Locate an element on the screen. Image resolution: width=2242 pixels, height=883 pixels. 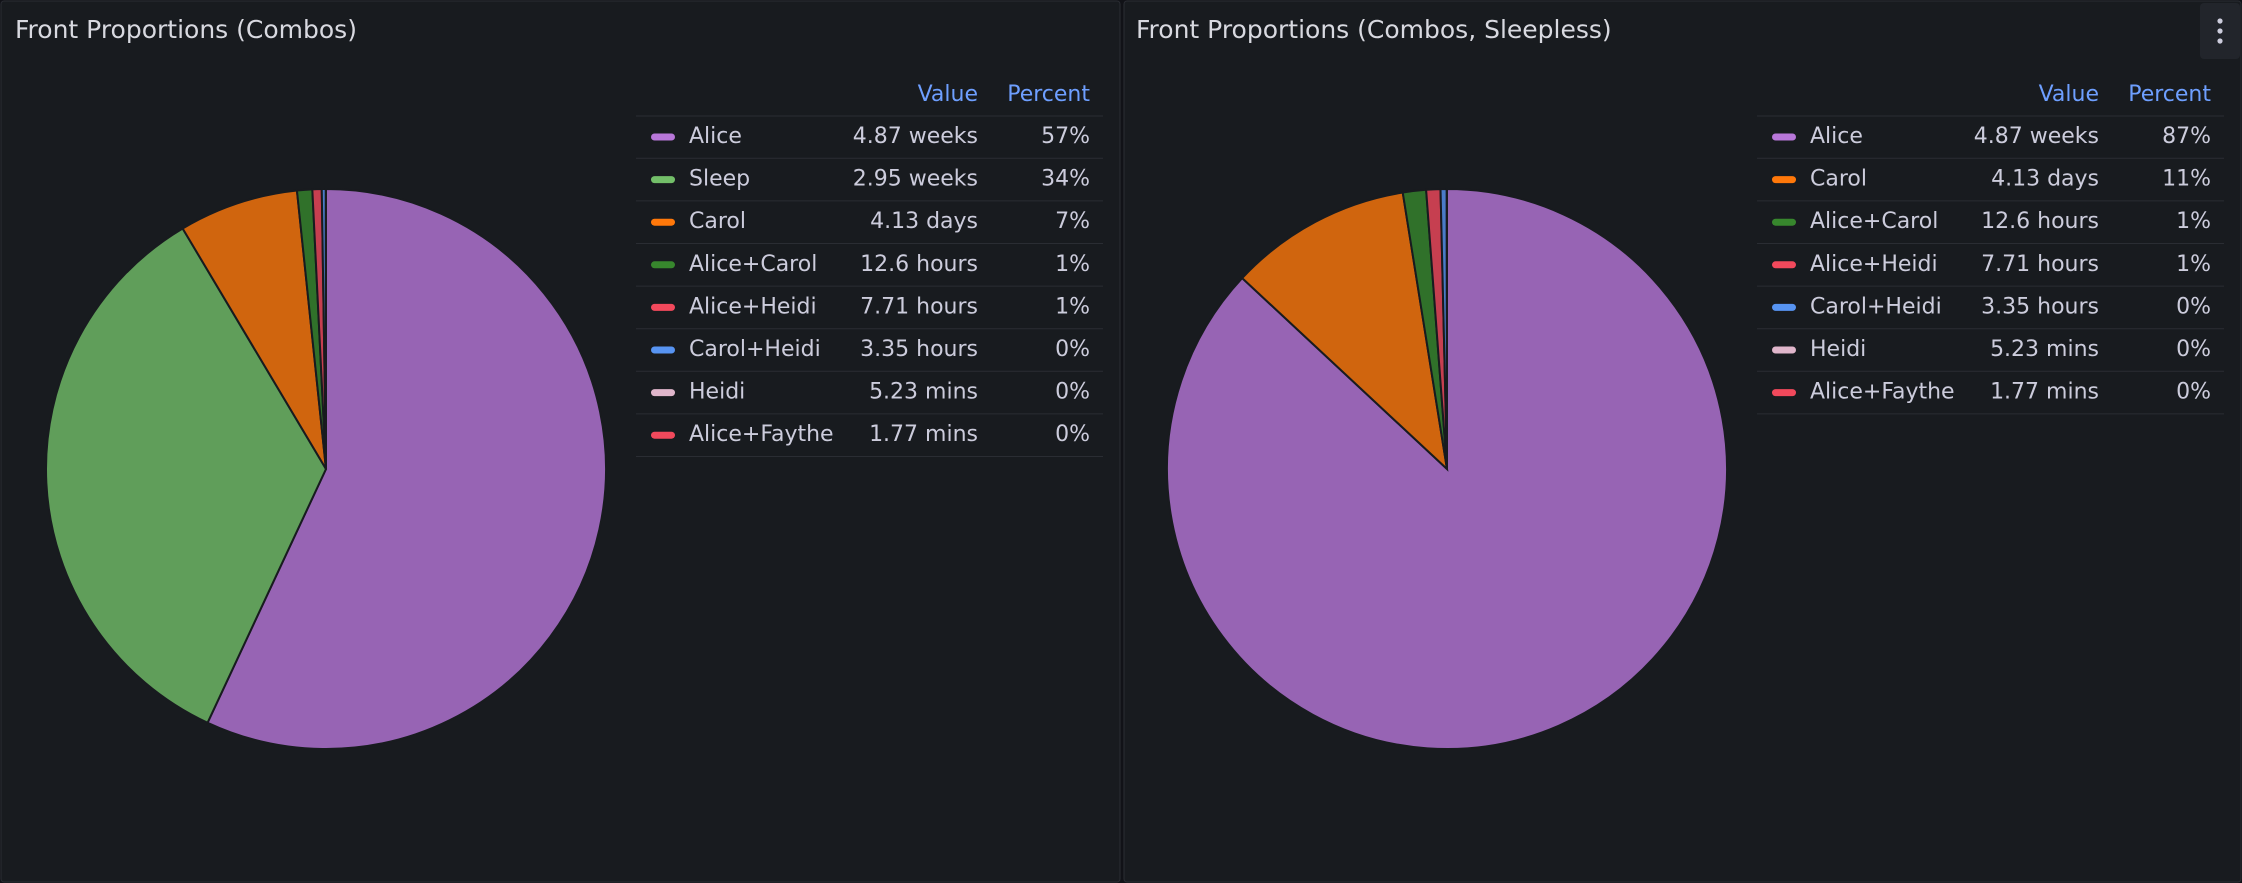
legend-label: Sleep is located at coordinates (719, 179).